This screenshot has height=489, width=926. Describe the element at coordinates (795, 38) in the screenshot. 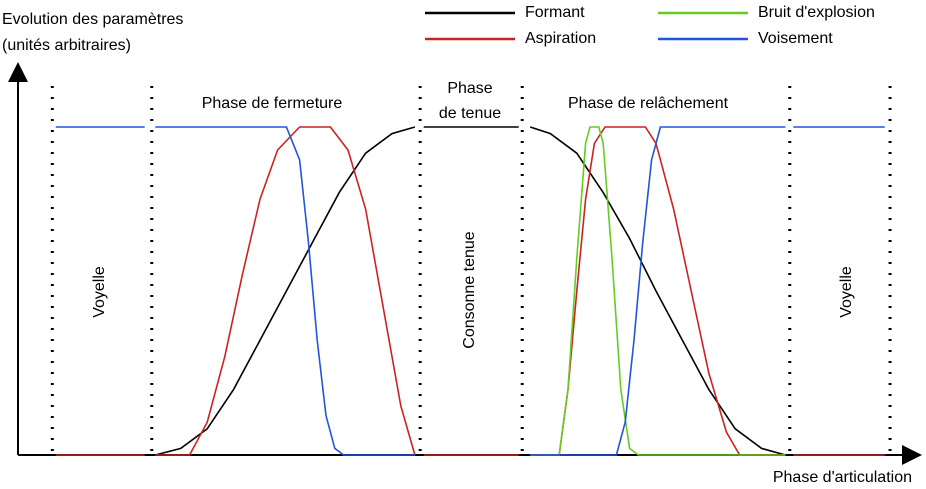

I see `legend-label: Voisement` at that location.